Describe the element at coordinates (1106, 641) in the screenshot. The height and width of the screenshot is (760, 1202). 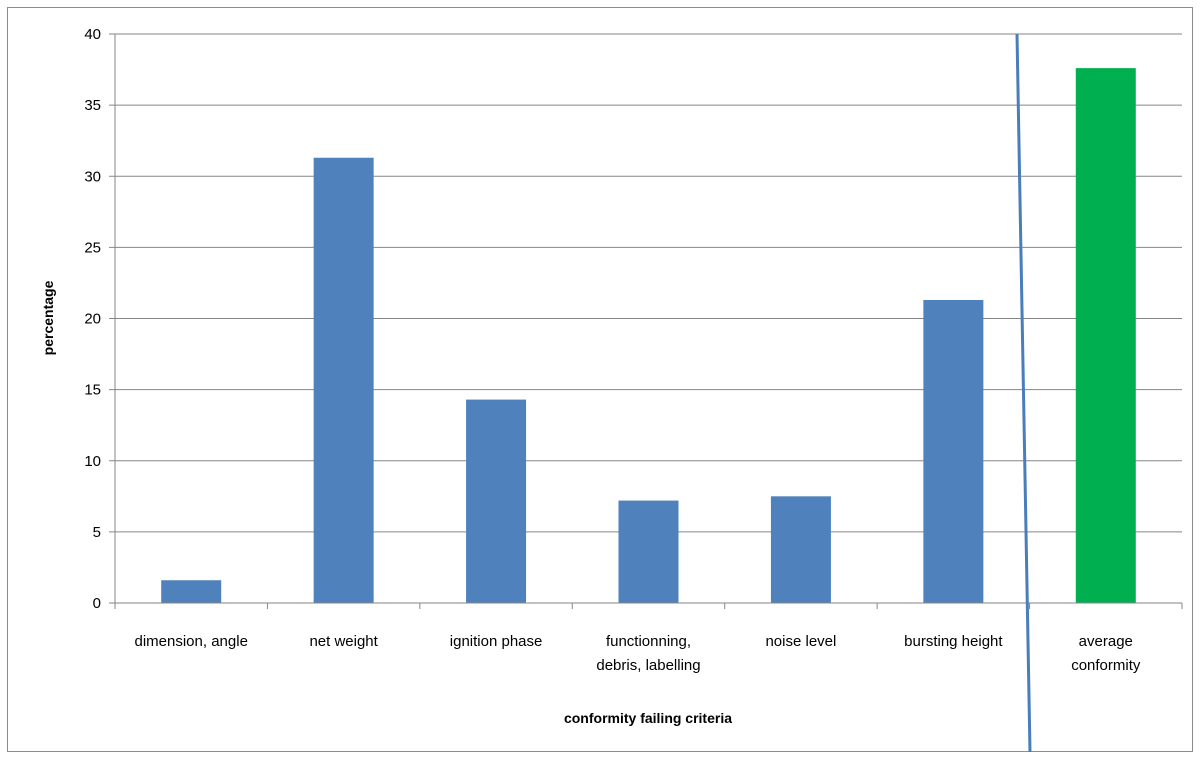
I see `x-tick-label: average` at that location.